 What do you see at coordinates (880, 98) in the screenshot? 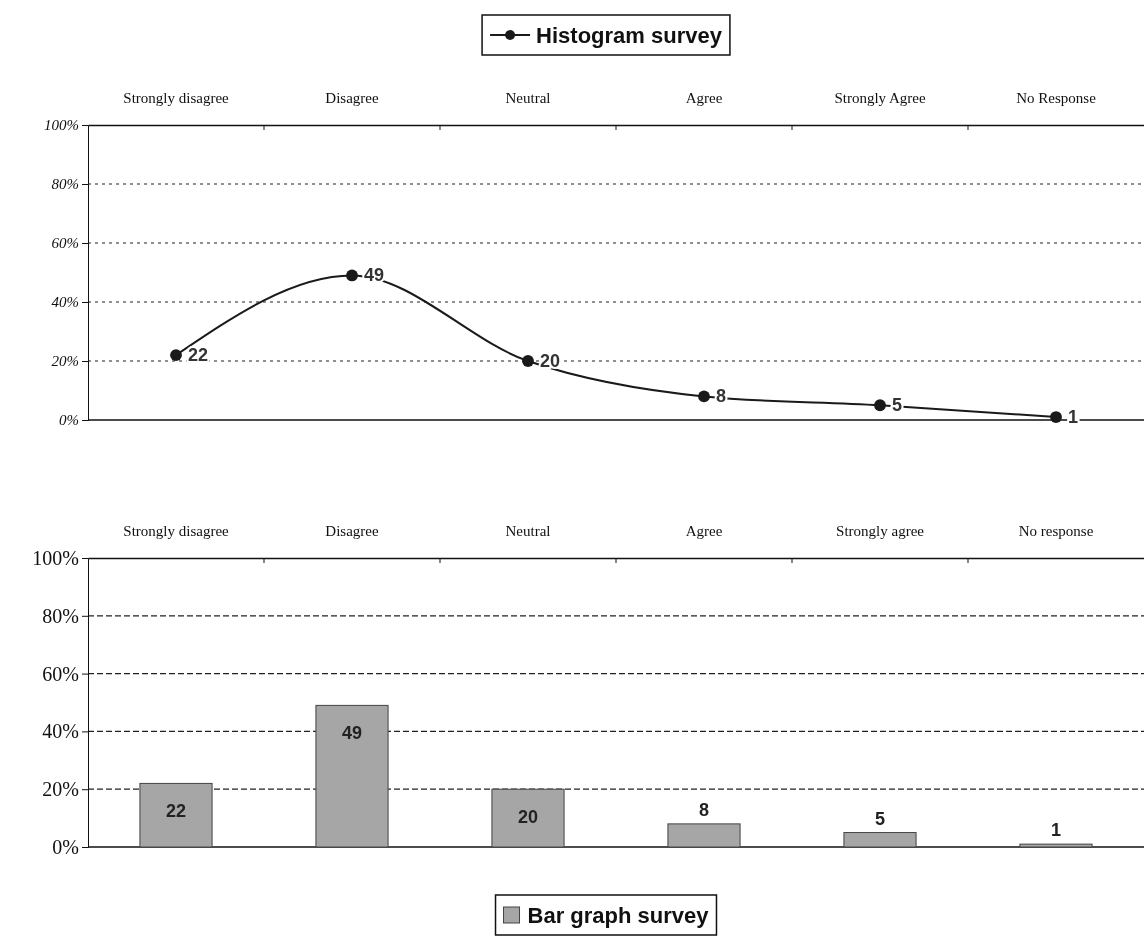
I see `x-tick-label: Strongly Agree` at bounding box center [880, 98].